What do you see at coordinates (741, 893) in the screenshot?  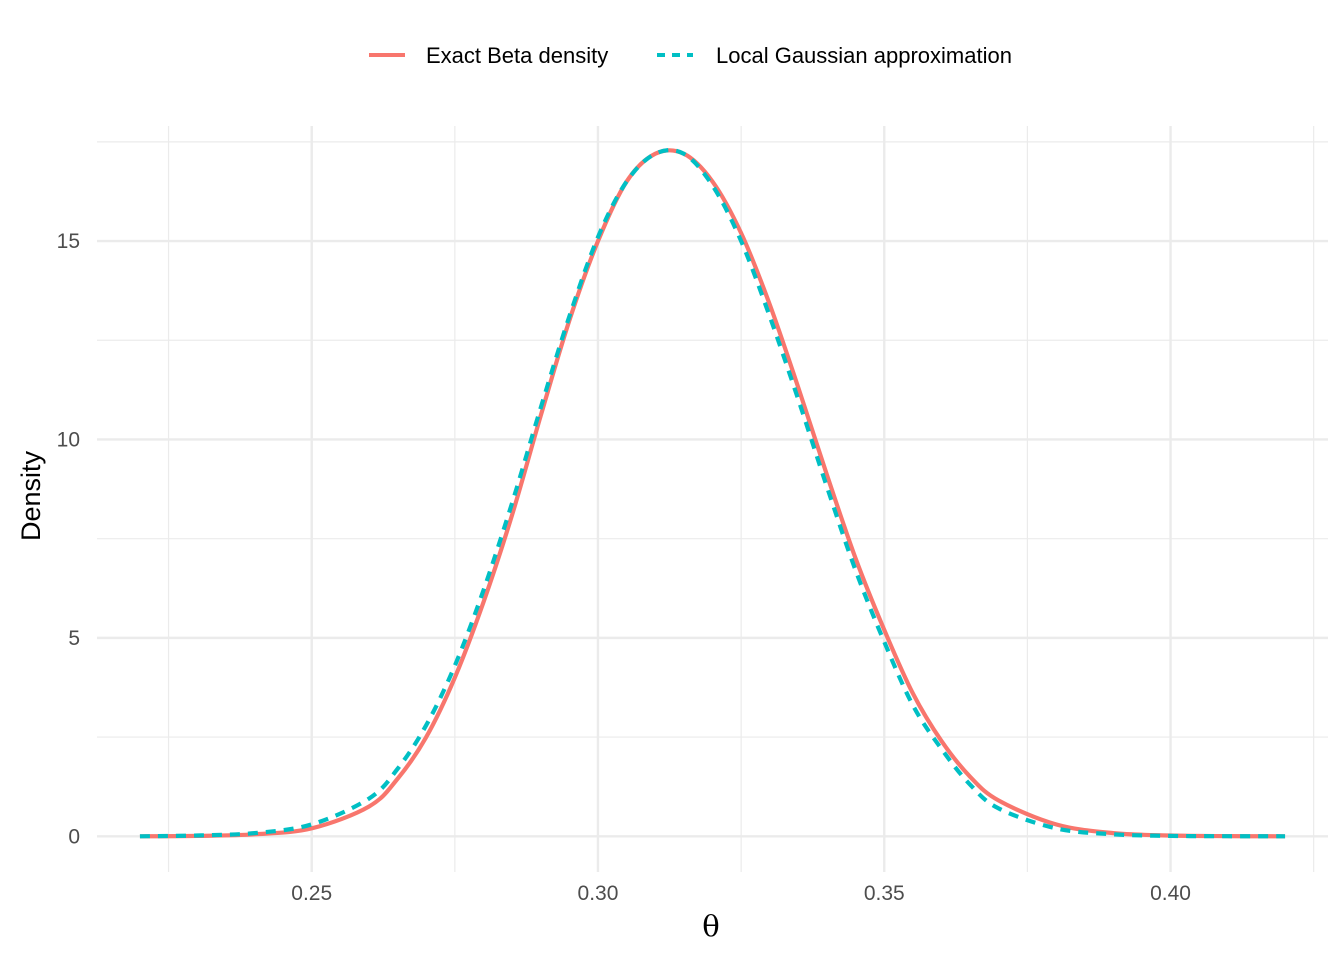 I see `x-tick-labels: 0.25 0.30 0.35 0.40` at bounding box center [741, 893].